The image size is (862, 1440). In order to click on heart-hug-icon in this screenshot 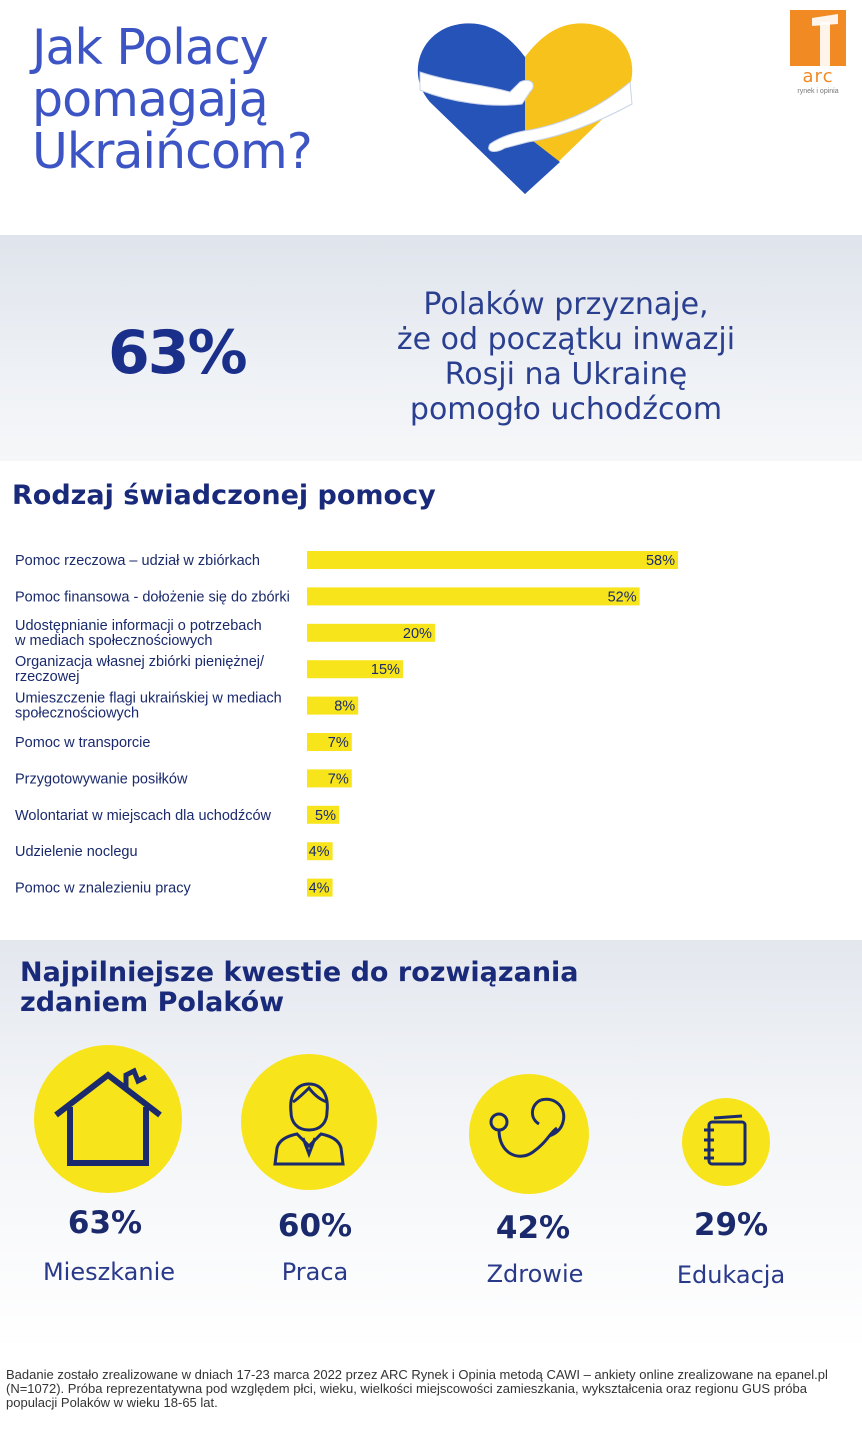, I will do `click(525, 108)`.